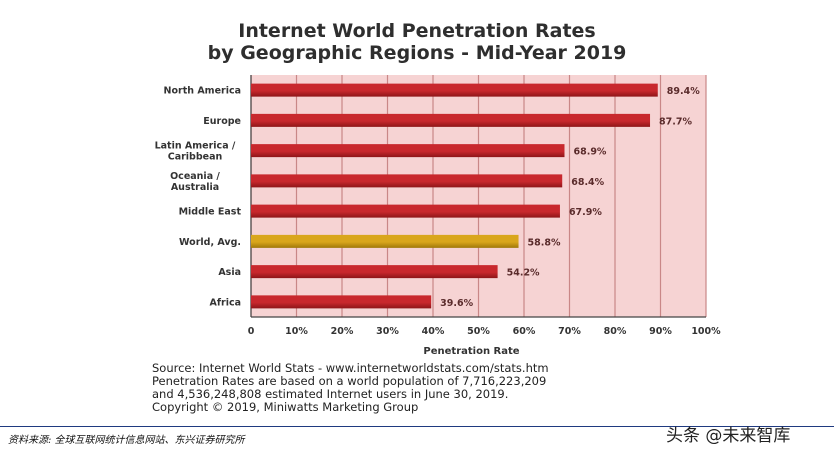 The height and width of the screenshot is (456, 834). Describe the element at coordinates (126, 440) in the screenshot. I see `footer-source: 资料来源: 全球互联网统计信息网站、东兴证券研究所` at that location.